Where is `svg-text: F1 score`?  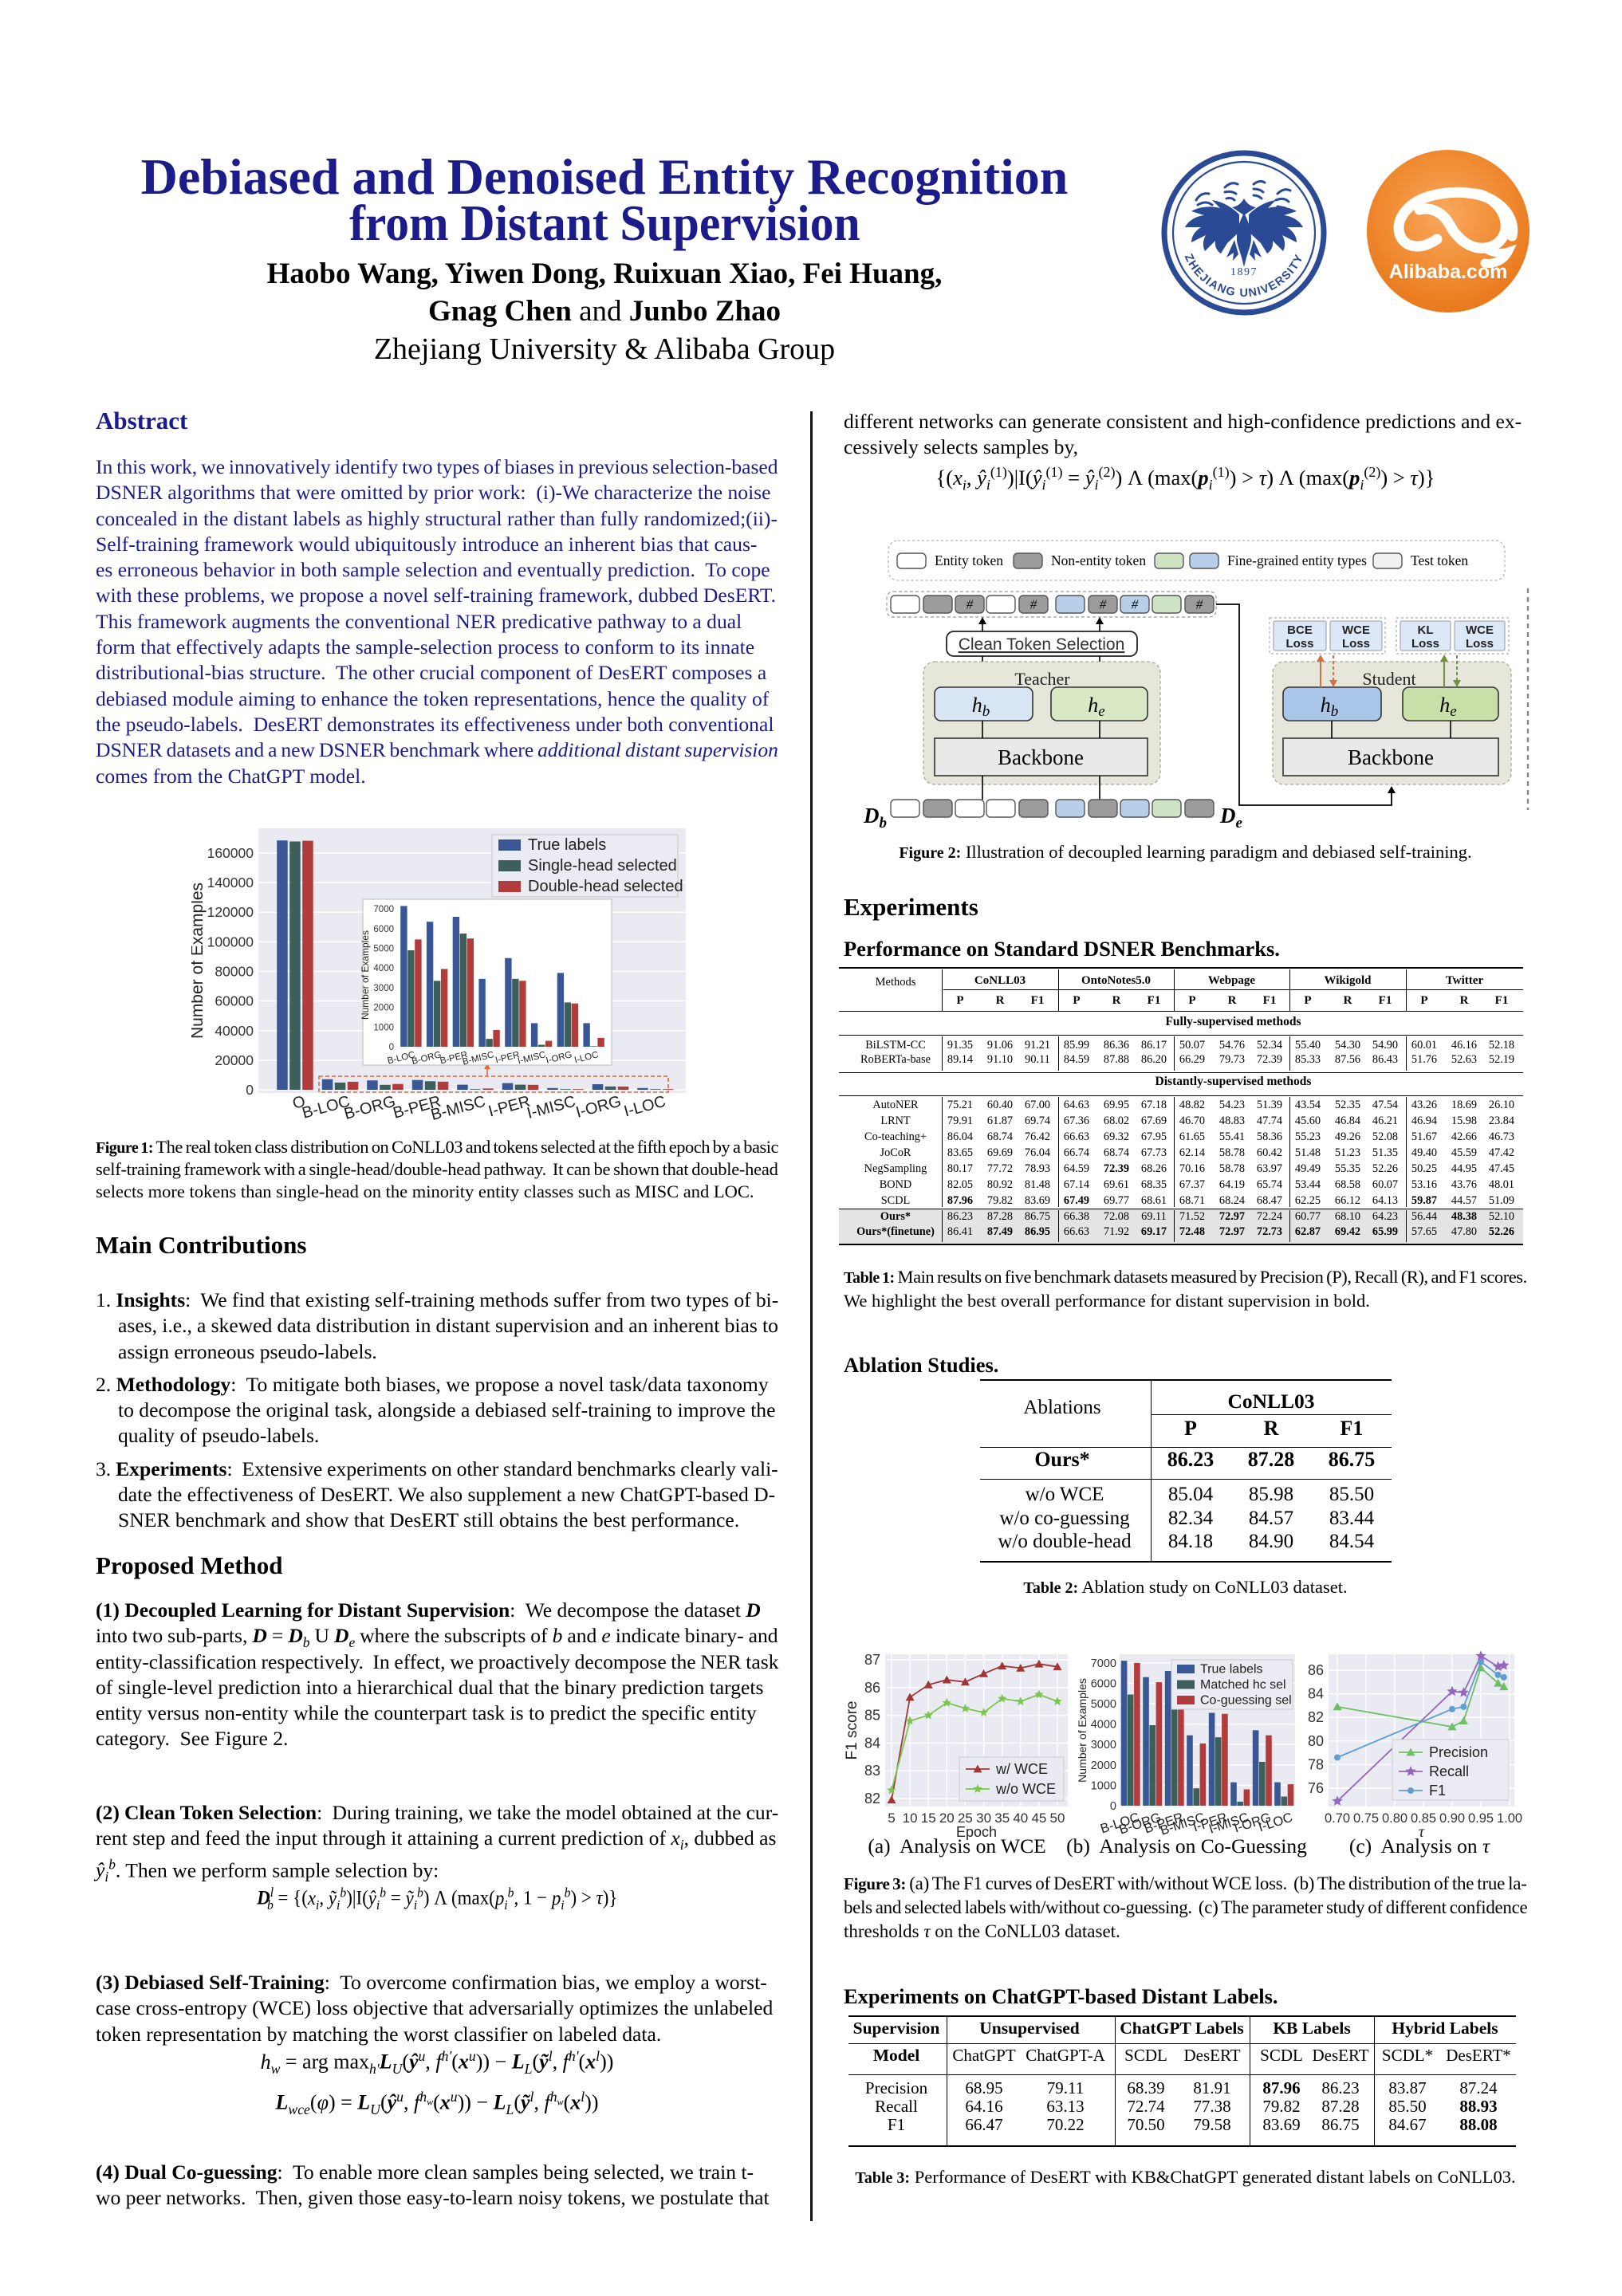 svg-text: F1 score is located at coordinates (852, 1730).